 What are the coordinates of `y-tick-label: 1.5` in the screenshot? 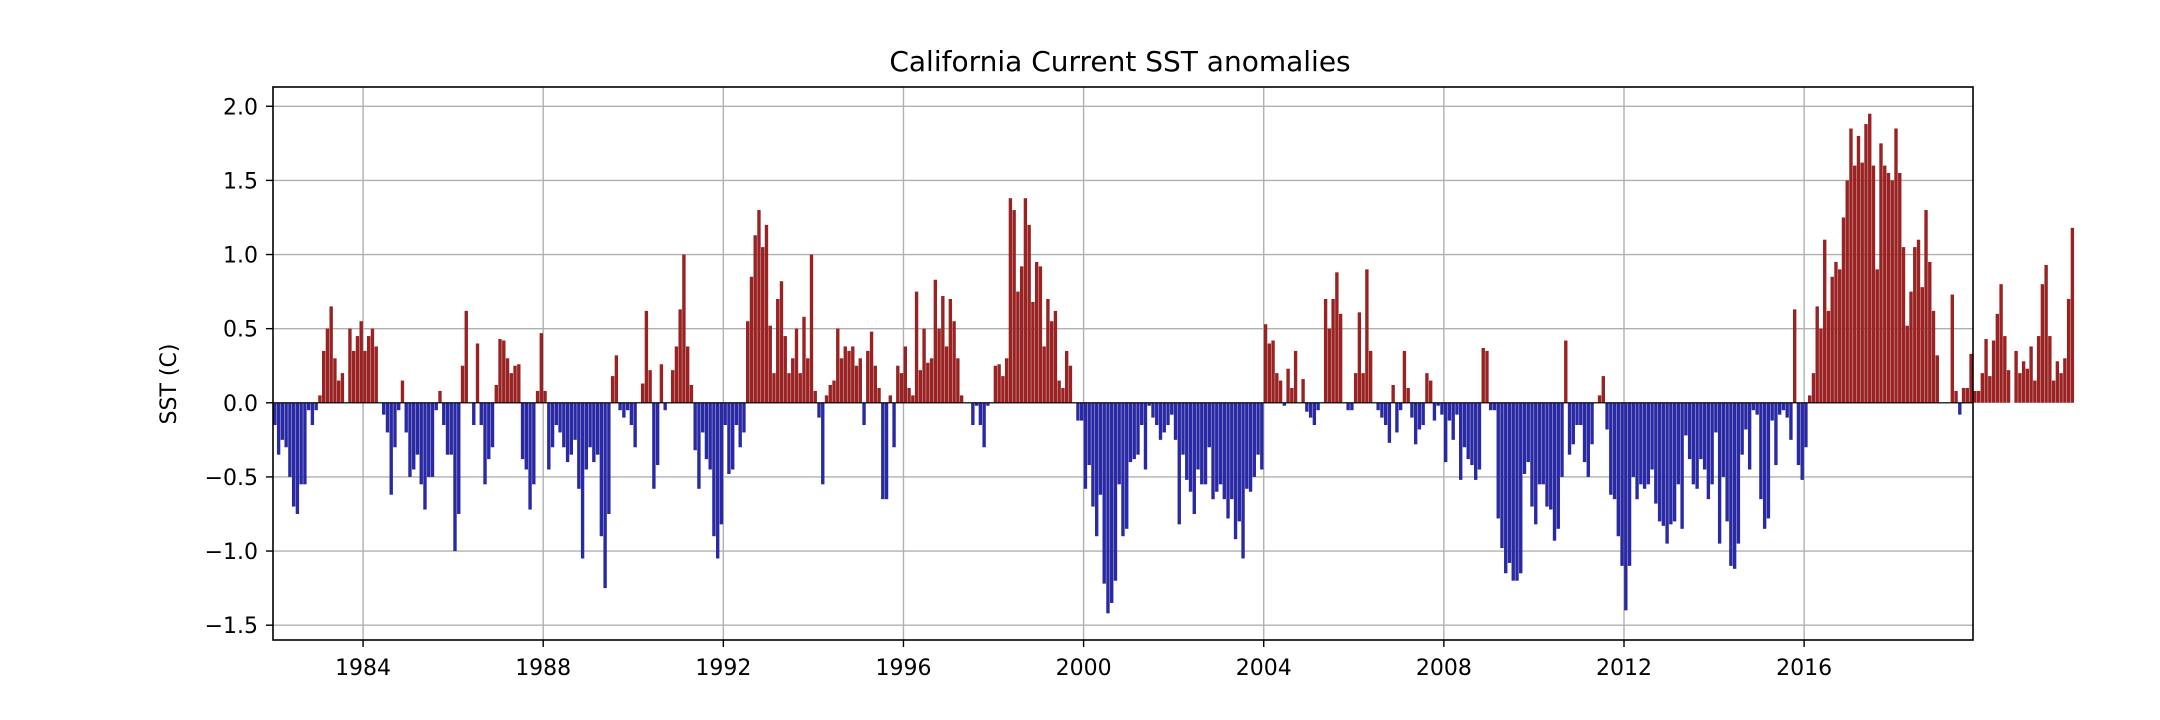 It's located at (240, 181).